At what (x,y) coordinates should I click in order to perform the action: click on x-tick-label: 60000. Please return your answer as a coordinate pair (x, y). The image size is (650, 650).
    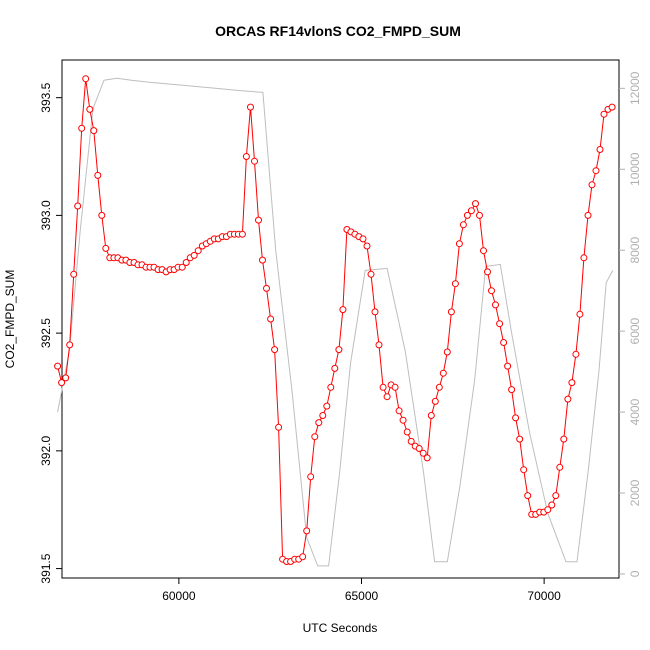
    Looking at the image, I should click on (179, 596).